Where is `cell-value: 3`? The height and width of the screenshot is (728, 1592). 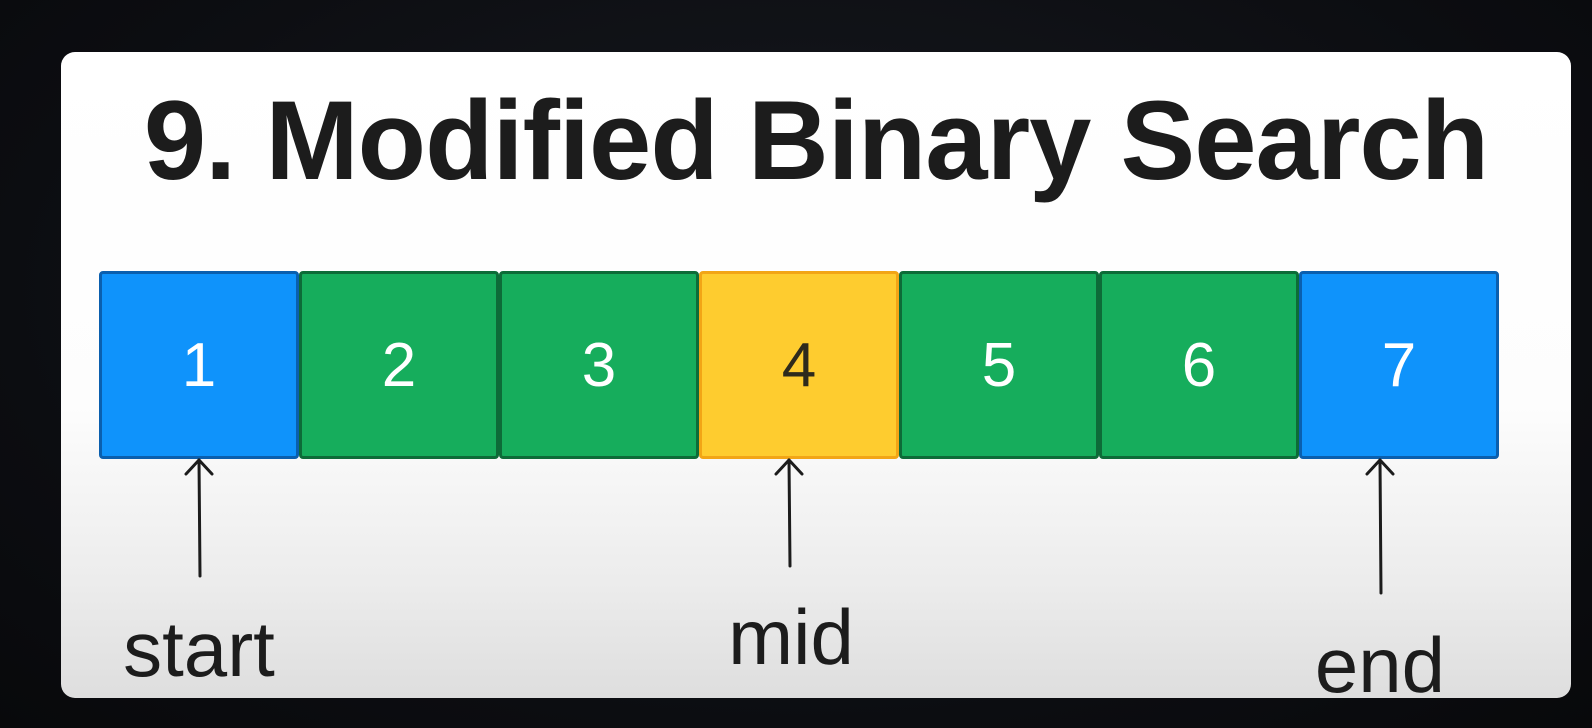
cell-value: 3 is located at coordinates (599, 365).